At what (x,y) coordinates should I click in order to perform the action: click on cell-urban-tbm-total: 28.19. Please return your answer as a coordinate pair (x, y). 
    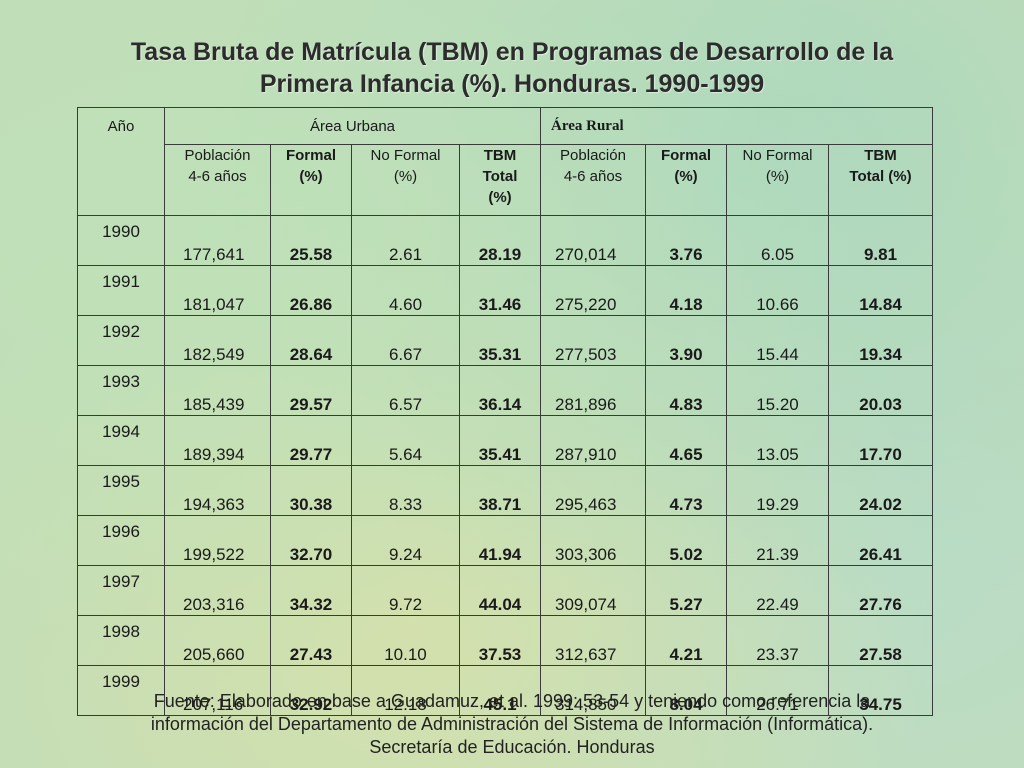
    Looking at the image, I should click on (500, 240).